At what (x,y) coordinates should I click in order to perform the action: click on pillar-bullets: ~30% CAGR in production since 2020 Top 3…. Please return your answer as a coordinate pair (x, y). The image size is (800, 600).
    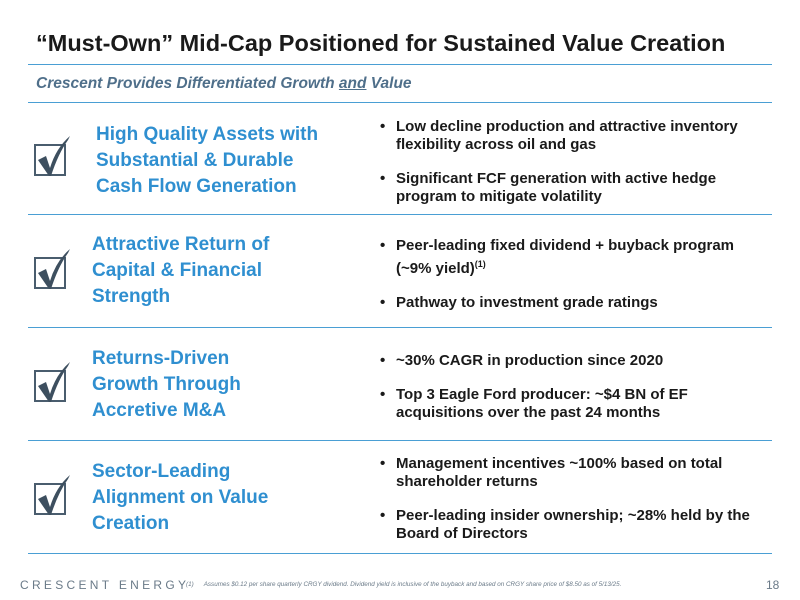
    Looking at the image, I should click on (575, 395).